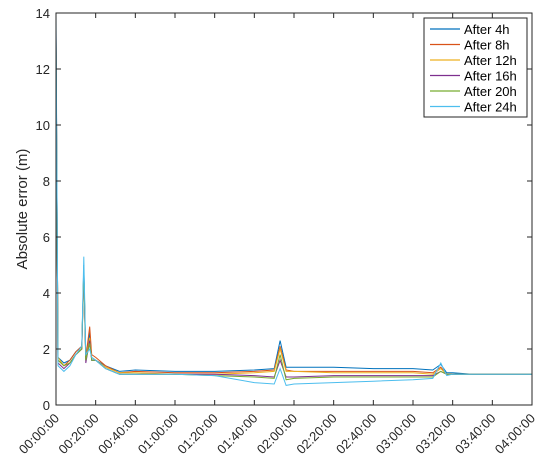  I want to click on x-tick-label: 01:20:00, so click(197, 434).